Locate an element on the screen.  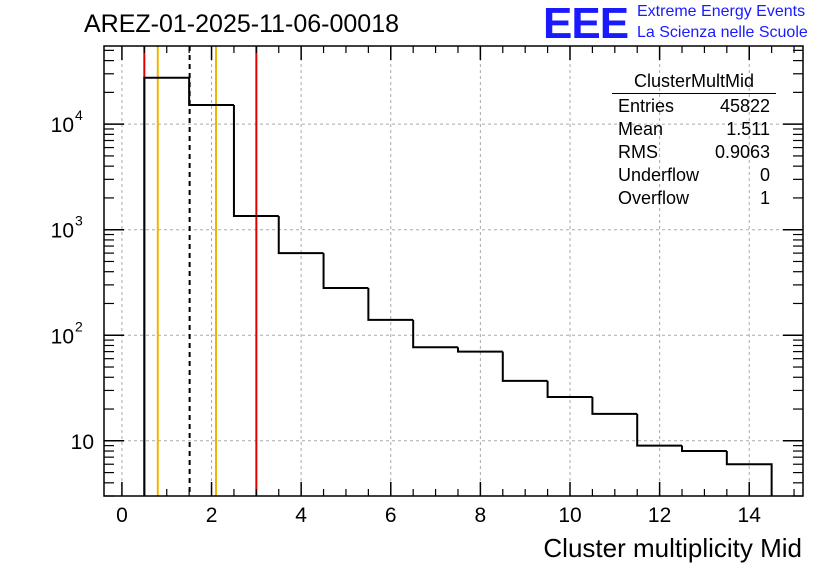
y-tick-exponent: 2 is located at coordinates (79, 326).